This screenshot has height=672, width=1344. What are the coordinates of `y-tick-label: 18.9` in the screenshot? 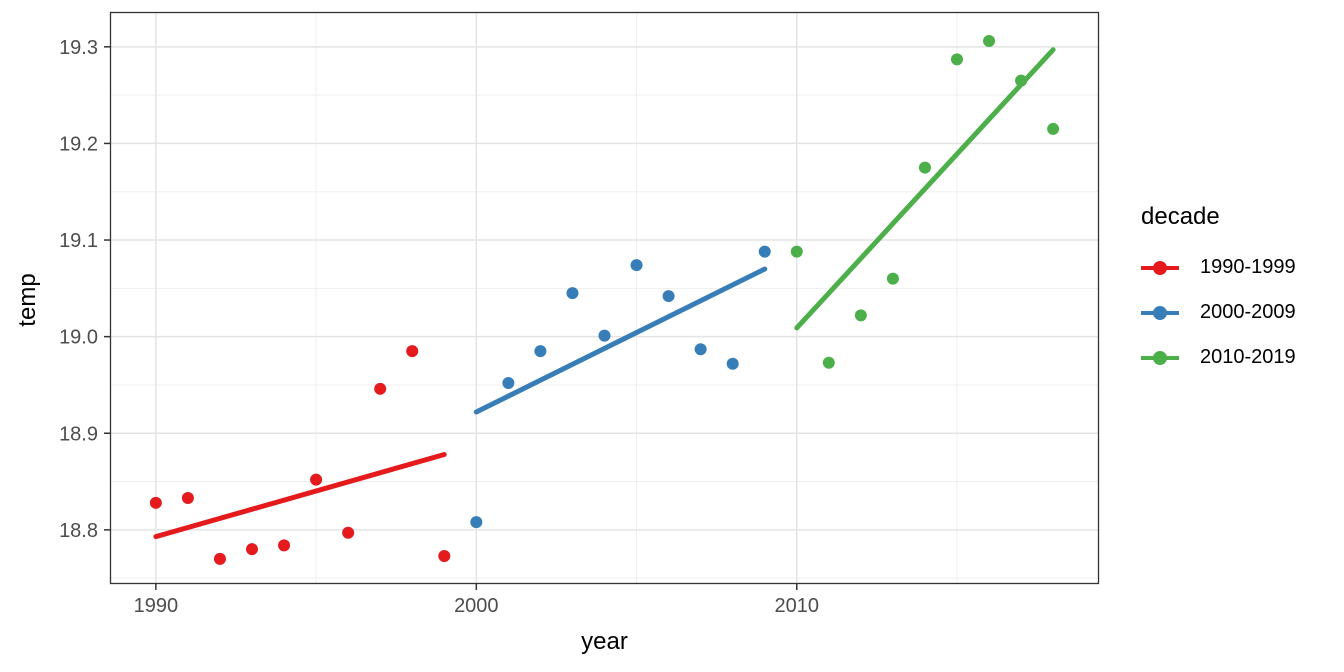 It's located at (78, 434).